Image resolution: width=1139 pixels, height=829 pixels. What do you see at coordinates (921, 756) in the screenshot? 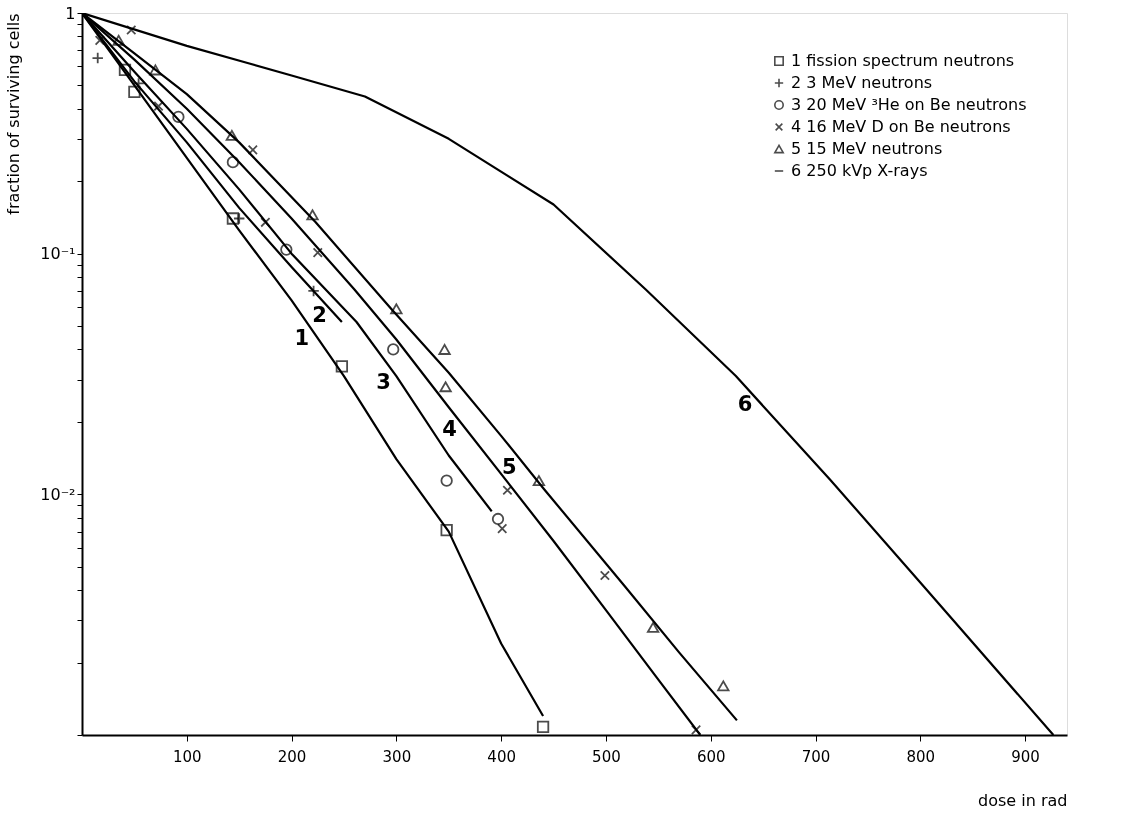
I see `x-tick-label: 800` at bounding box center [921, 756].